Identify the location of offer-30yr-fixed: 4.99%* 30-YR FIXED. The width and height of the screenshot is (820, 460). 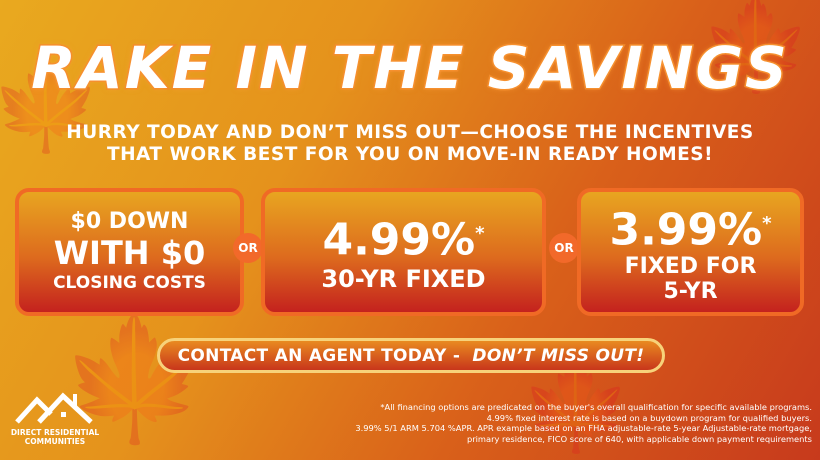
(403, 252).